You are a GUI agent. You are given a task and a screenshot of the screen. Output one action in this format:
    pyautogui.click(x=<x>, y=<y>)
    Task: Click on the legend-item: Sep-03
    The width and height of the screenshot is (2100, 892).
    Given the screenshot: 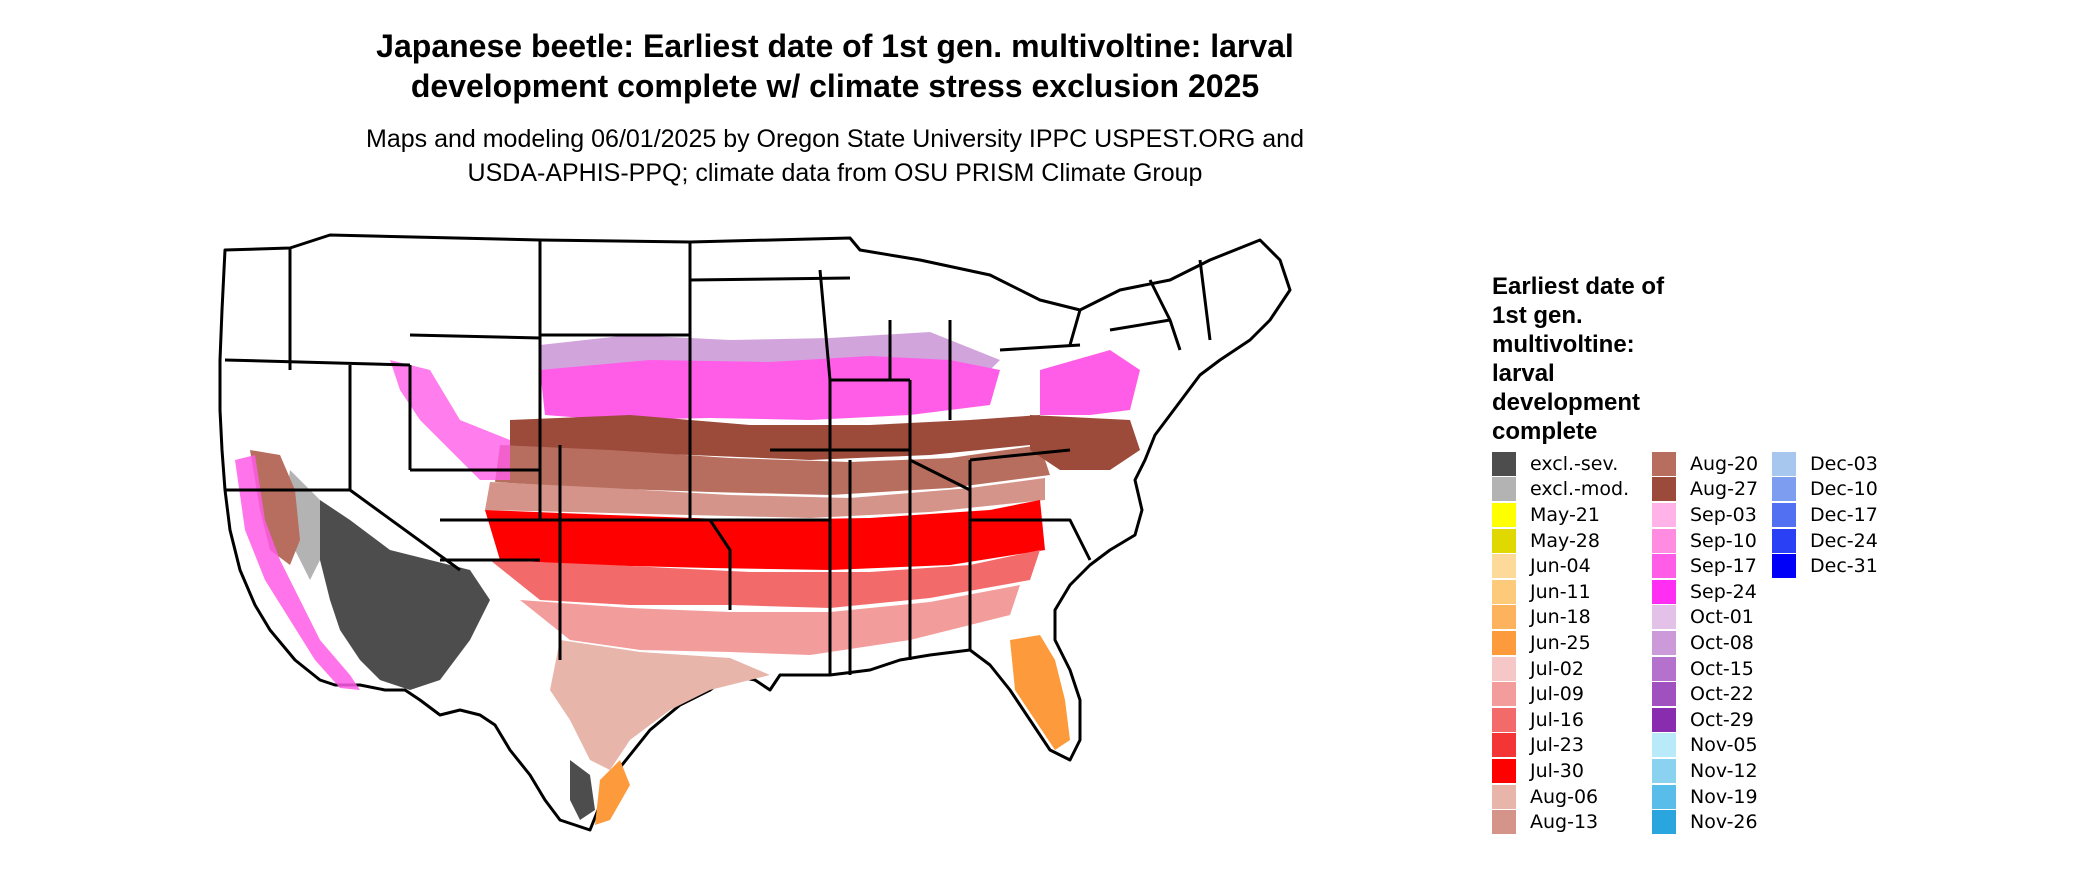 What is the action you would take?
    pyautogui.click(x=1705, y=515)
    